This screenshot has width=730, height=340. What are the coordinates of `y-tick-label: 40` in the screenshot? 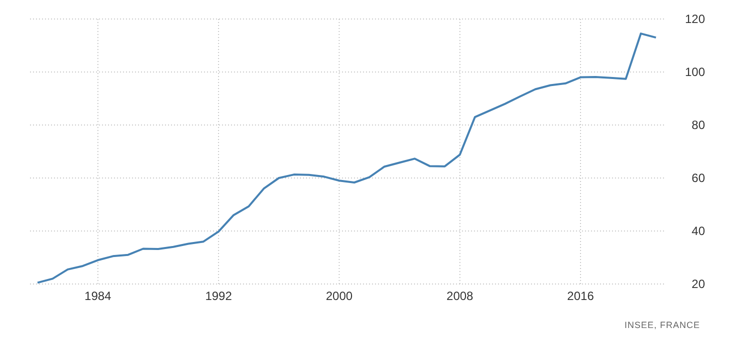 It's located at (699, 231).